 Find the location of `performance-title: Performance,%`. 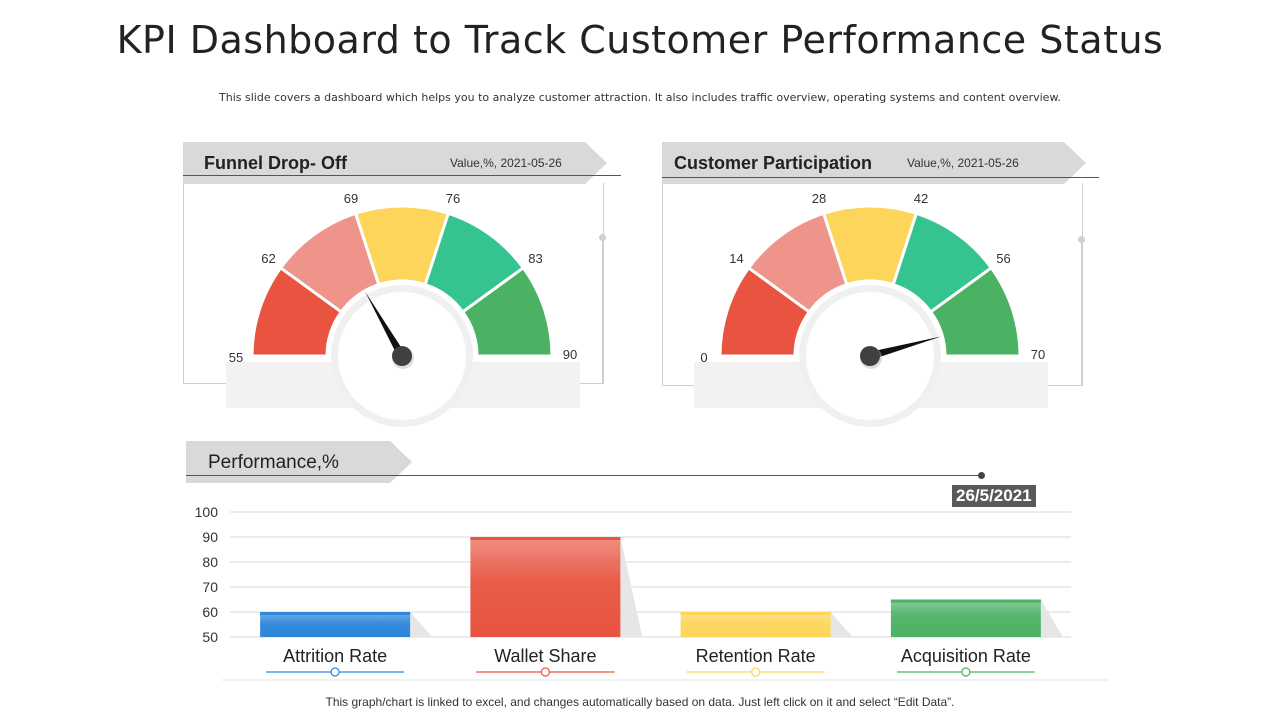

performance-title: Performance,% is located at coordinates (273, 462).